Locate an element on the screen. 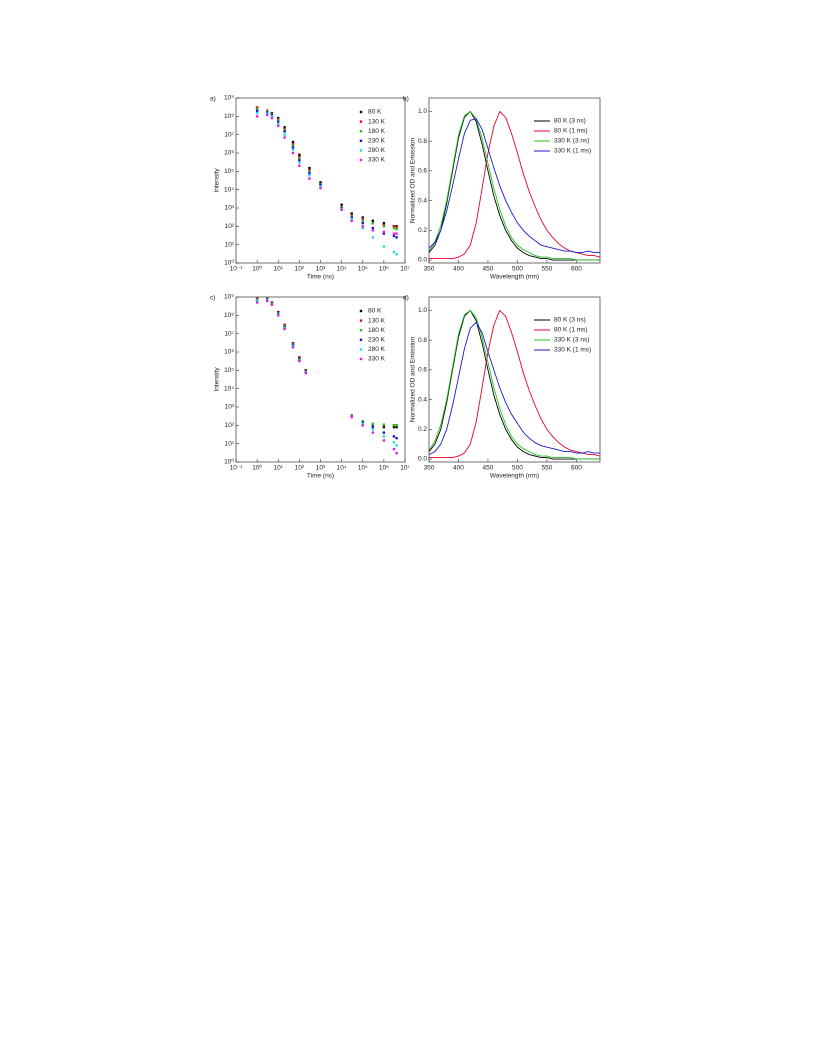 The width and height of the screenshot is (816, 1056). line is located at coordinates (514, 185).